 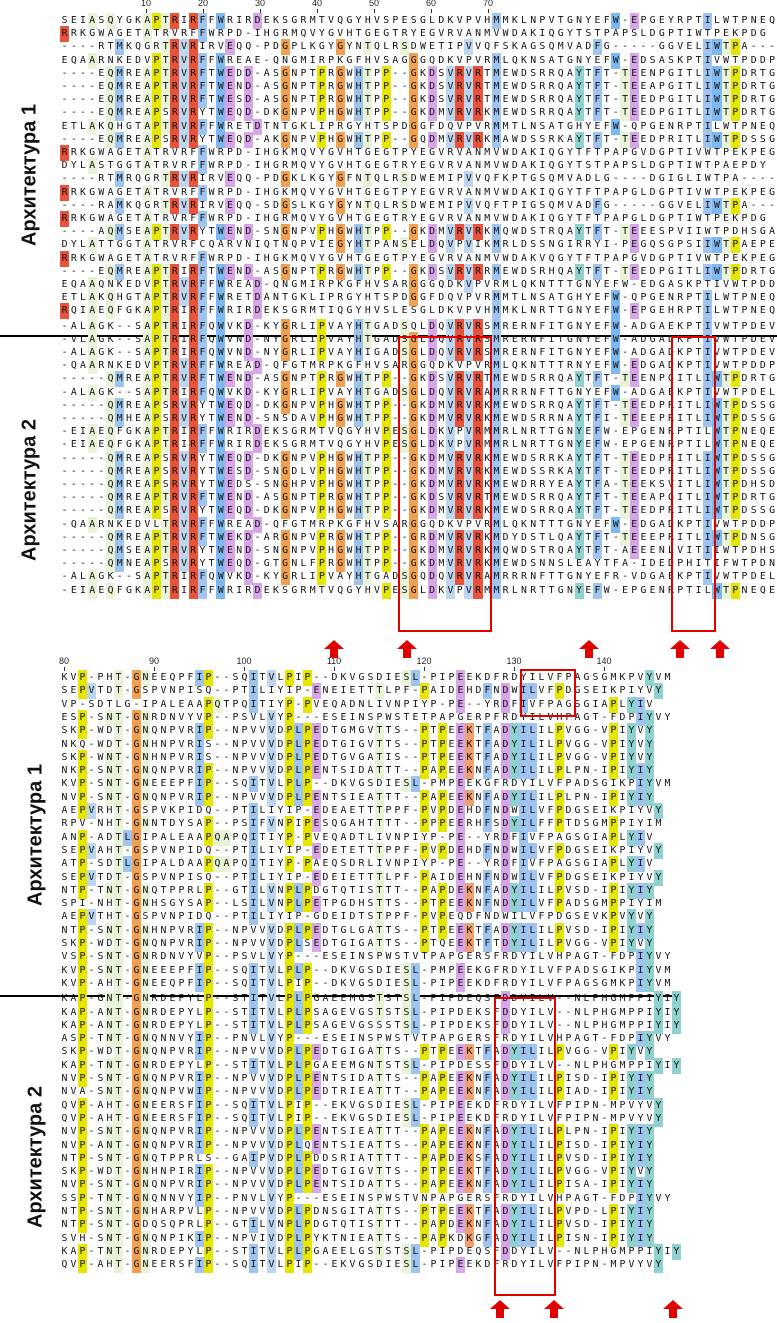 What do you see at coordinates (203, 4) in the screenshot?
I see `ruler-label: 20` at bounding box center [203, 4].